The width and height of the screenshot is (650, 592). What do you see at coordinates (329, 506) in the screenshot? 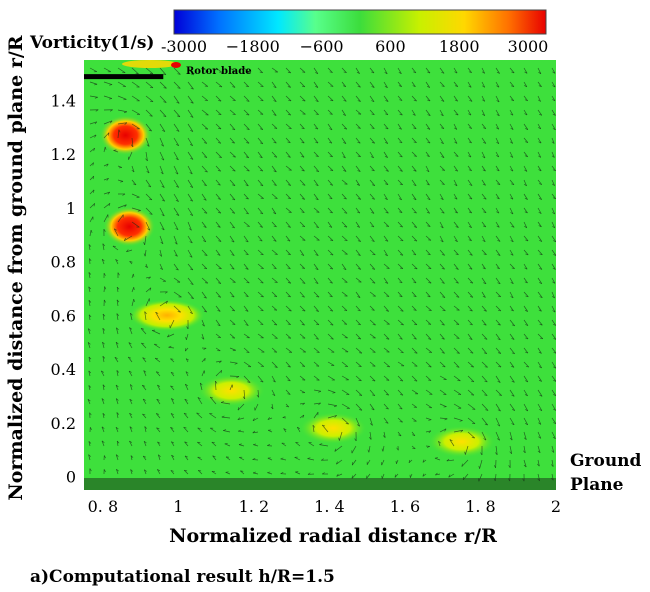
I see `x-tick-label: 1. 4` at bounding box center [329, 506].